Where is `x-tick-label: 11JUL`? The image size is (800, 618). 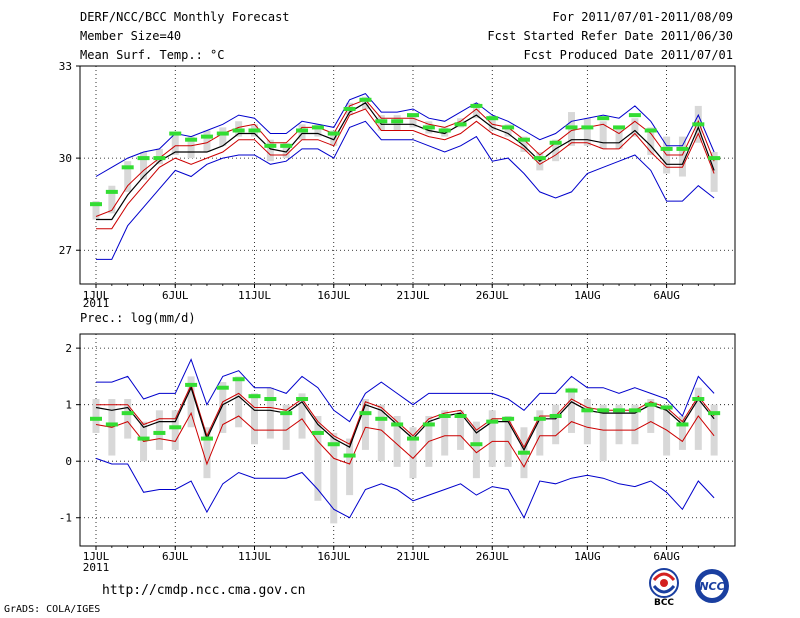
x-tick-label: 11JUL is located at coordinates (254, 556).